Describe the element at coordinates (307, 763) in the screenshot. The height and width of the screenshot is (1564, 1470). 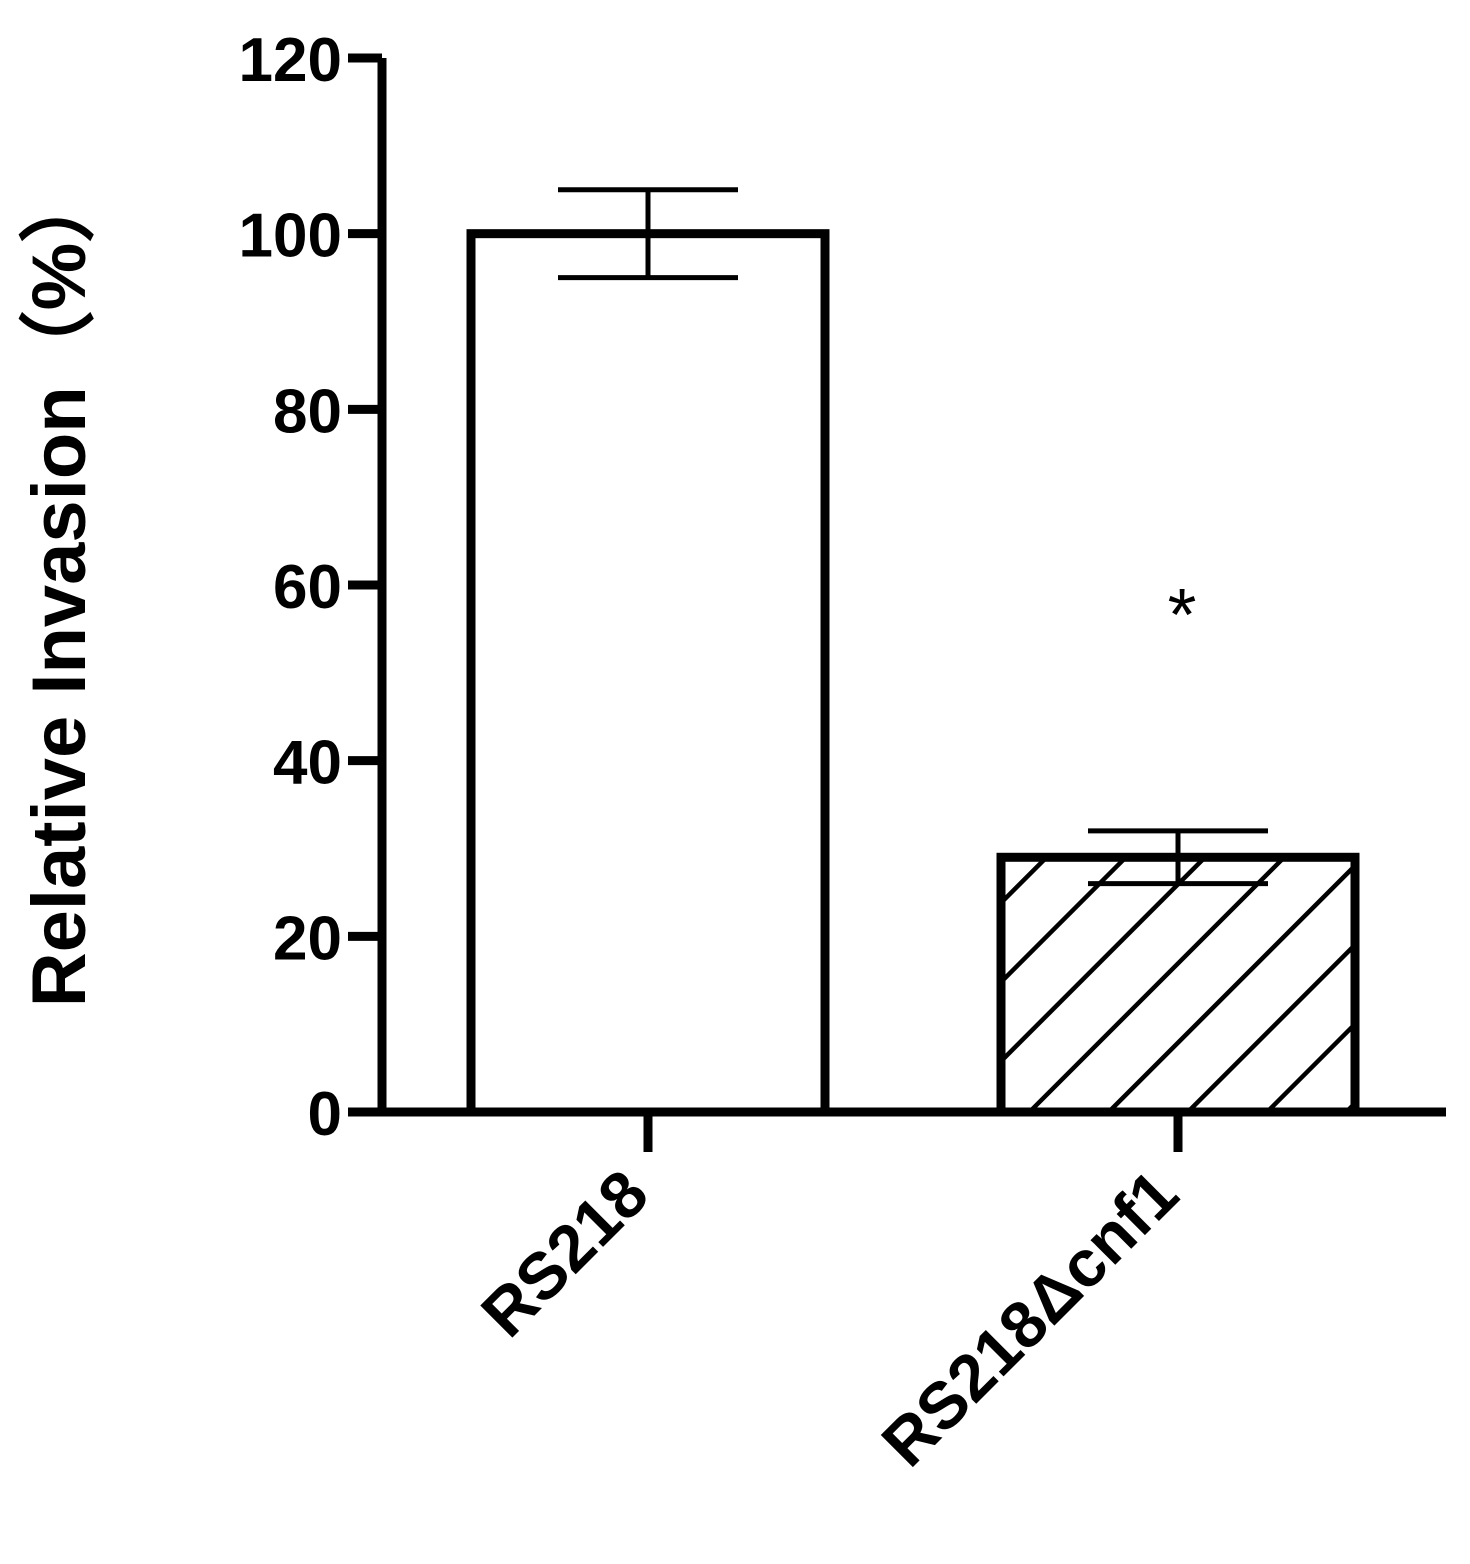
I see `y-tick-label: 40` at that location.